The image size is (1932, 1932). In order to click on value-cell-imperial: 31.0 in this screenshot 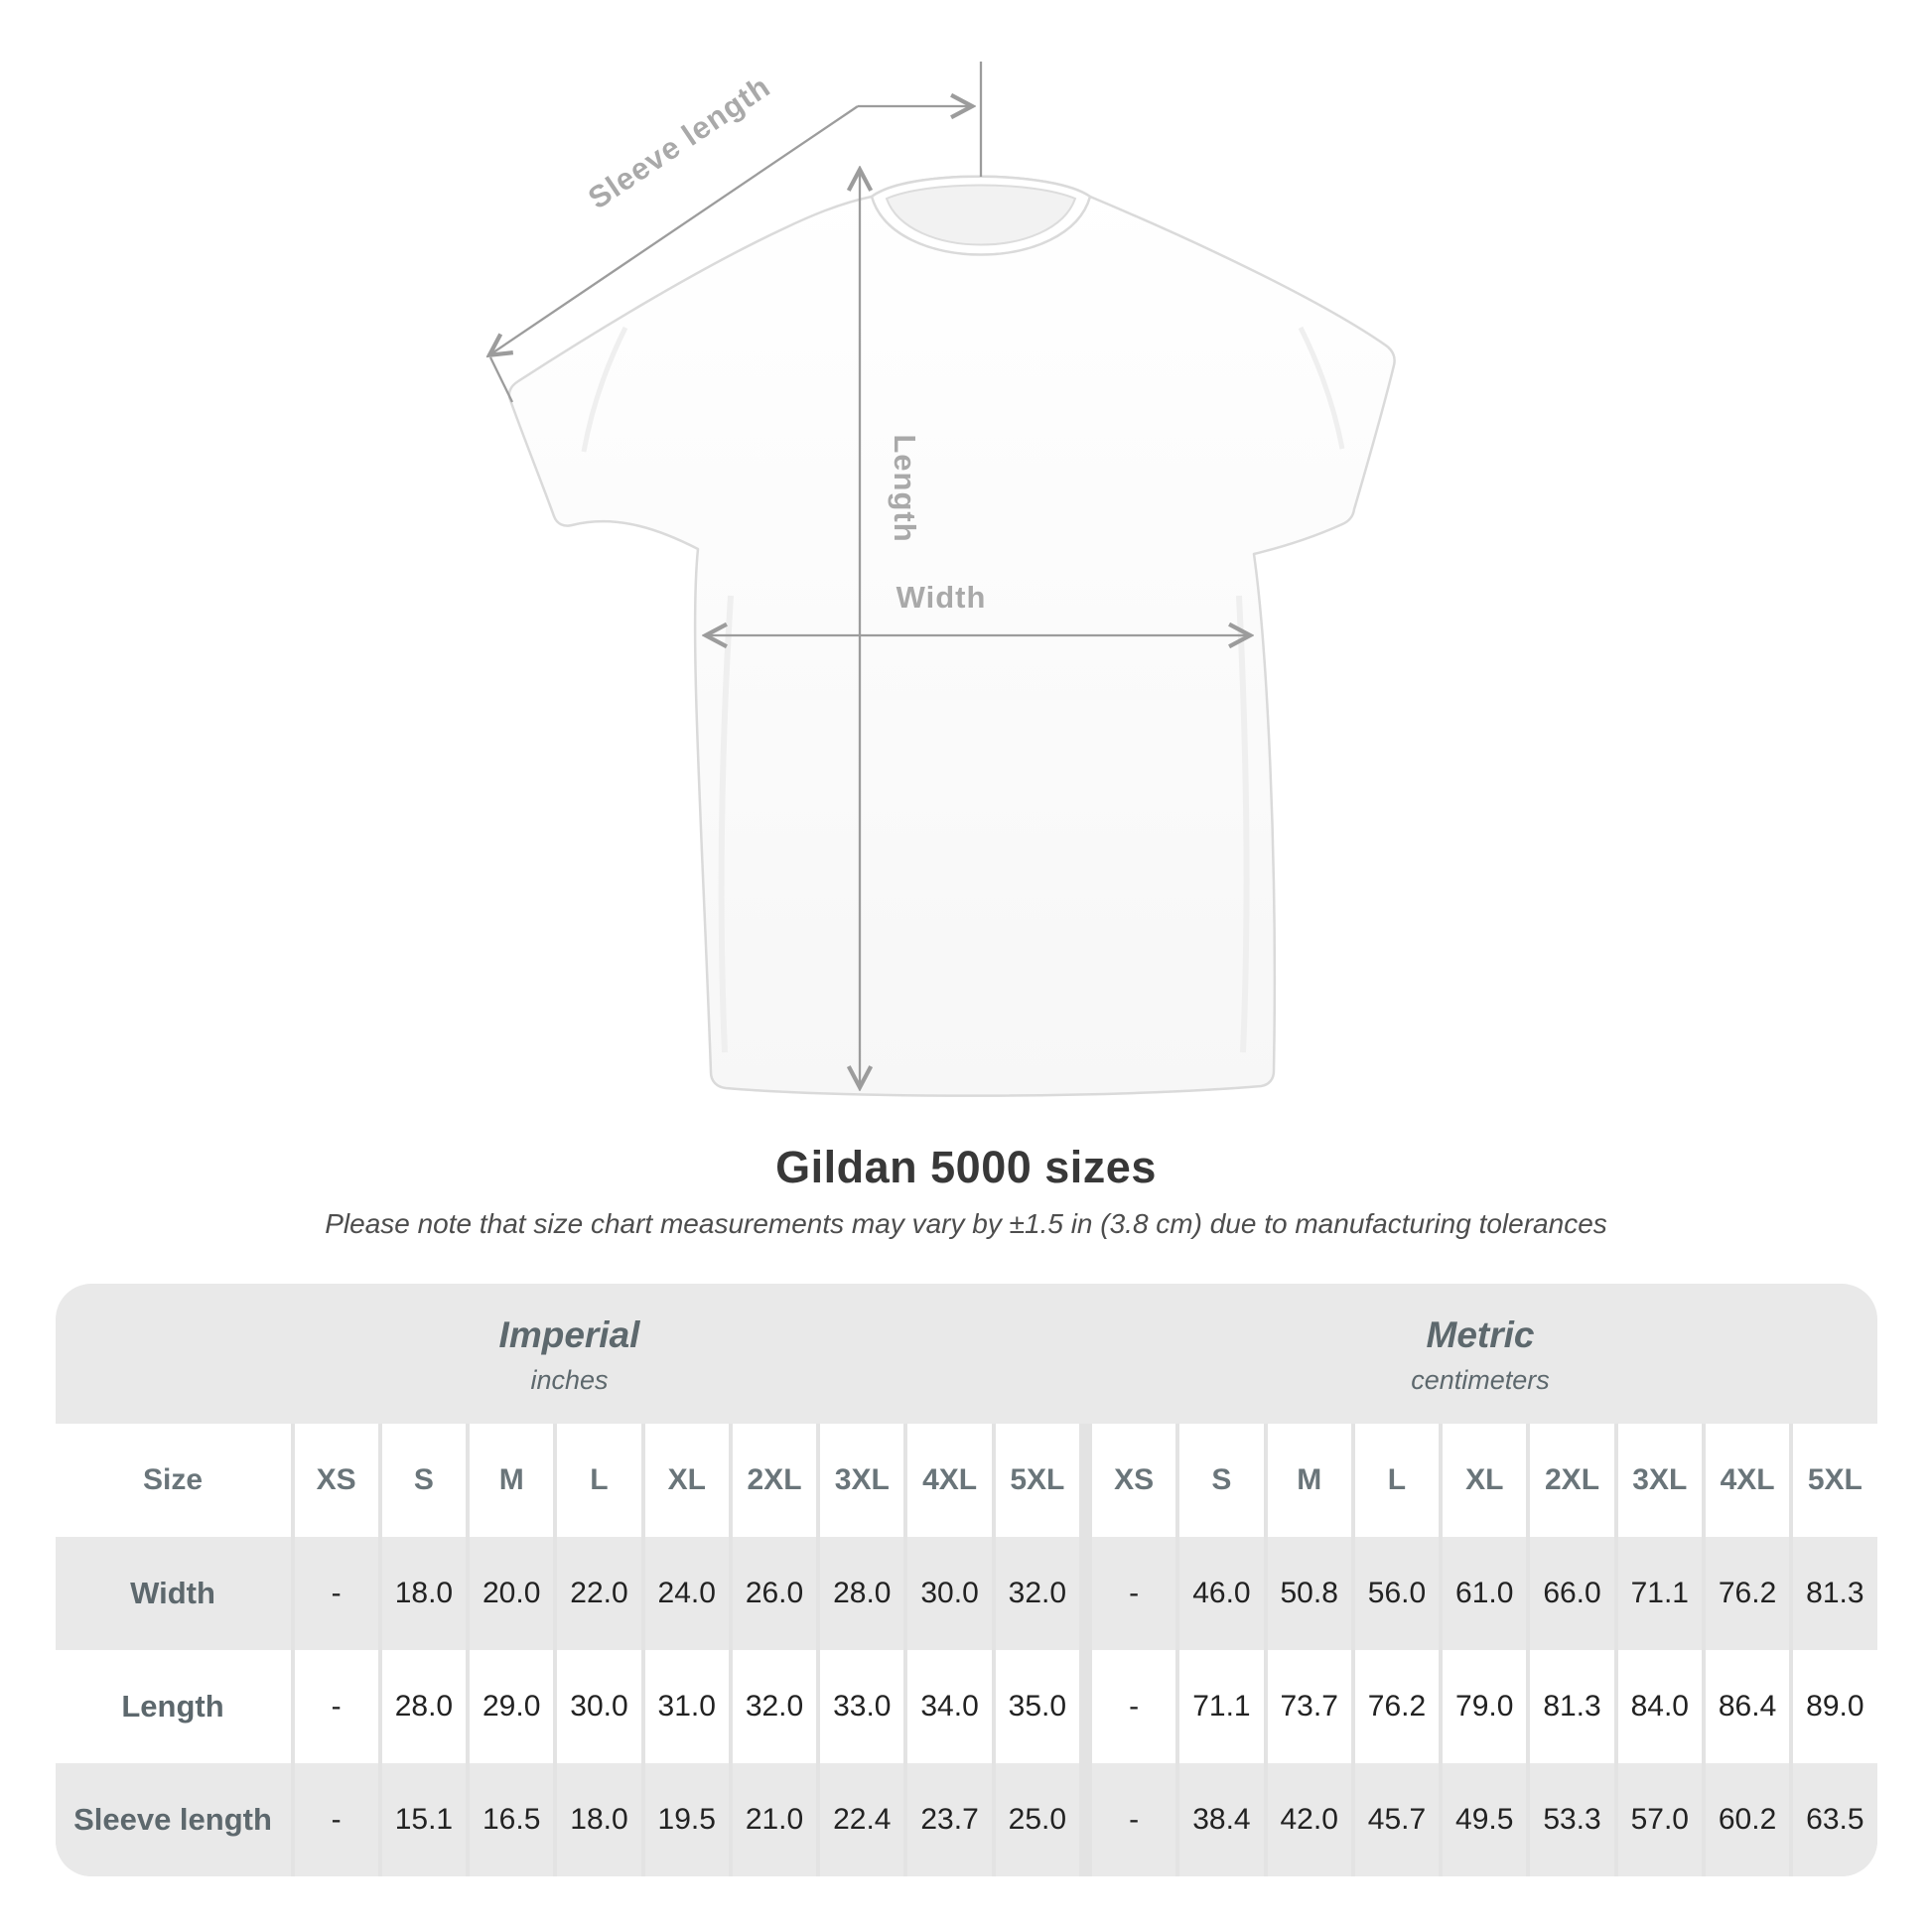, I will do `click(687, 1707)`.